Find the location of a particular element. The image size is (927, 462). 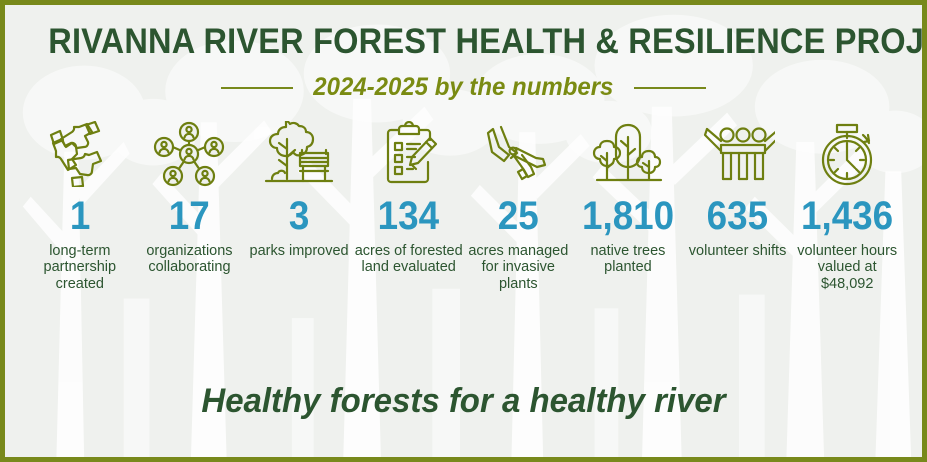

stat-value: 134 is located at coordinates (408, 216).